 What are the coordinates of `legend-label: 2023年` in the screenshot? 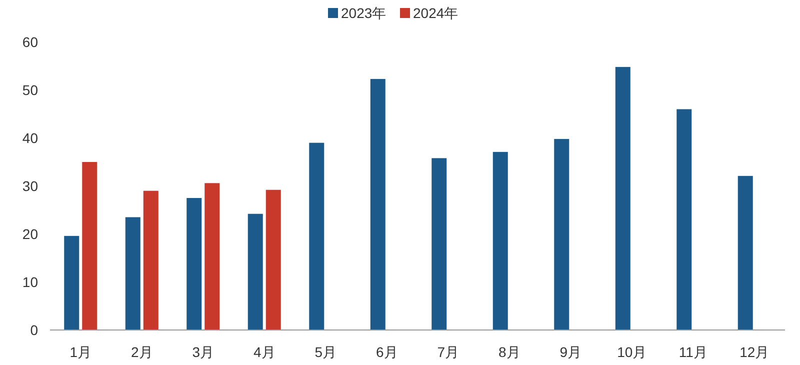 It's located at (363, 13).